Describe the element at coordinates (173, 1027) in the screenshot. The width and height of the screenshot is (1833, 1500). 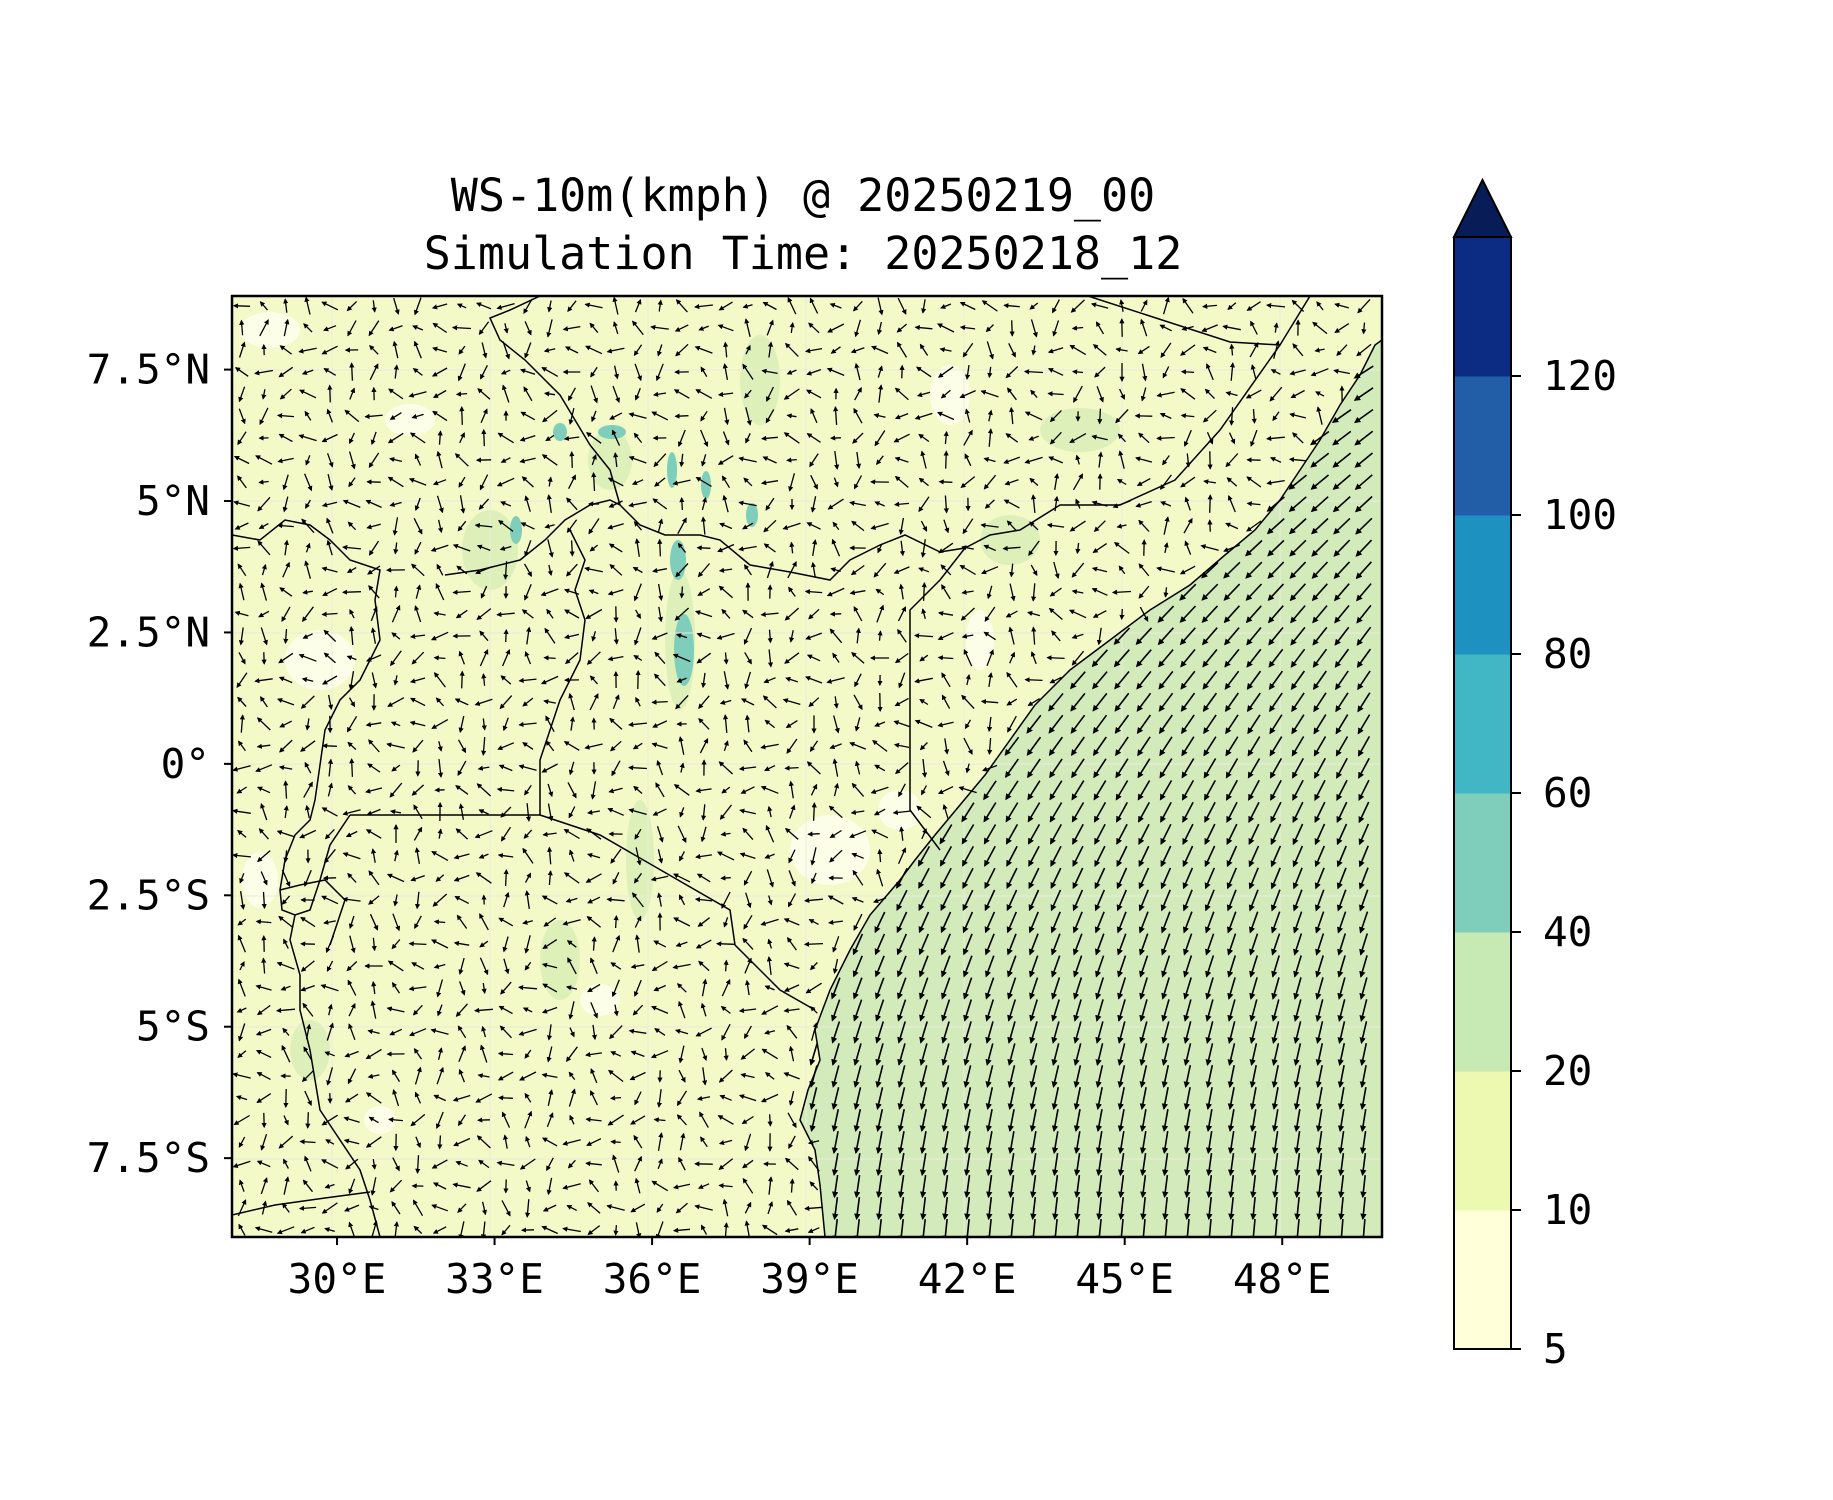
I see `y-tick-label: 5°S` at that location.